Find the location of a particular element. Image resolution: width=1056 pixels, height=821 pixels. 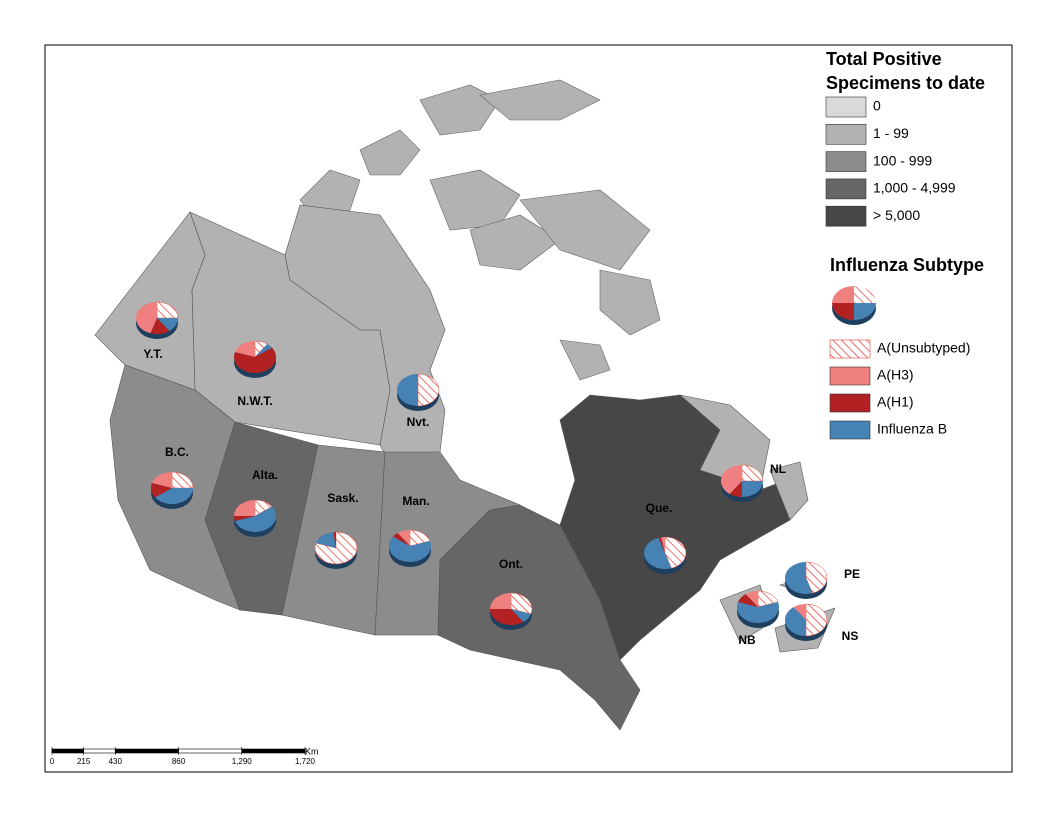

region-label: N.W.T. is located at coordinates (254, 401).